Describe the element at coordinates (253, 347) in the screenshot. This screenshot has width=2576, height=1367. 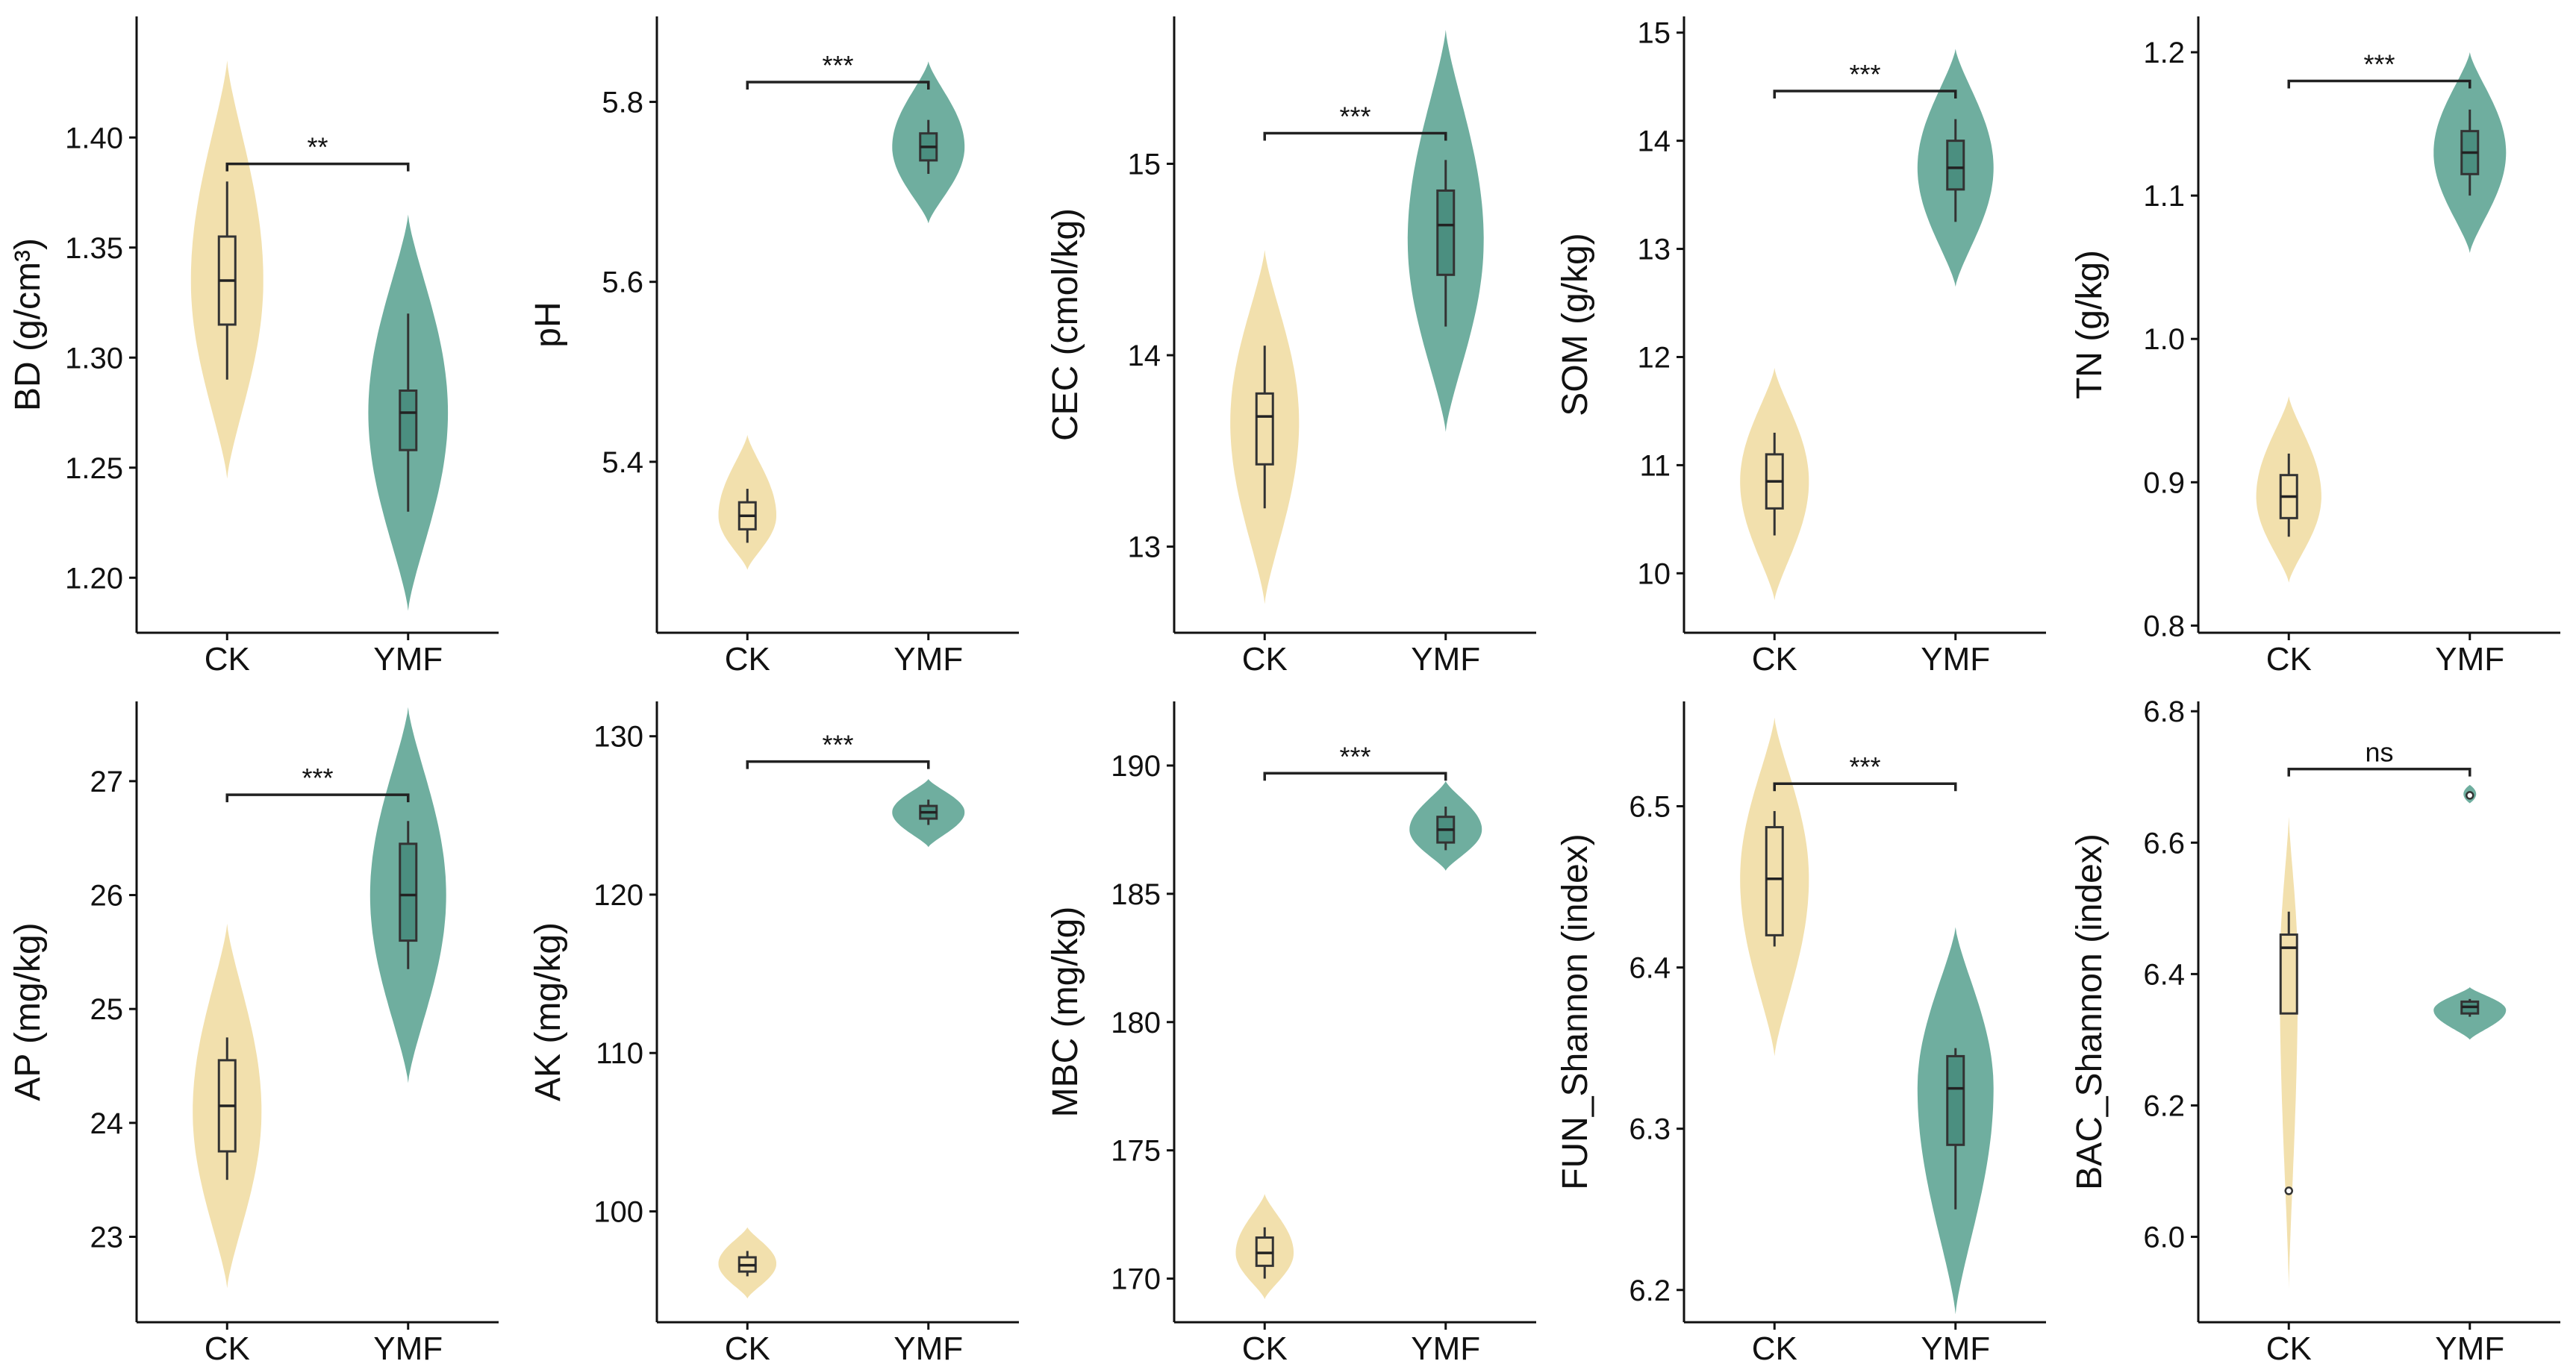
I see `panel-bd: ** 1.20 1.25 1.30 1.35 1.40 CK YMF BD (g/cm³)` at that location.